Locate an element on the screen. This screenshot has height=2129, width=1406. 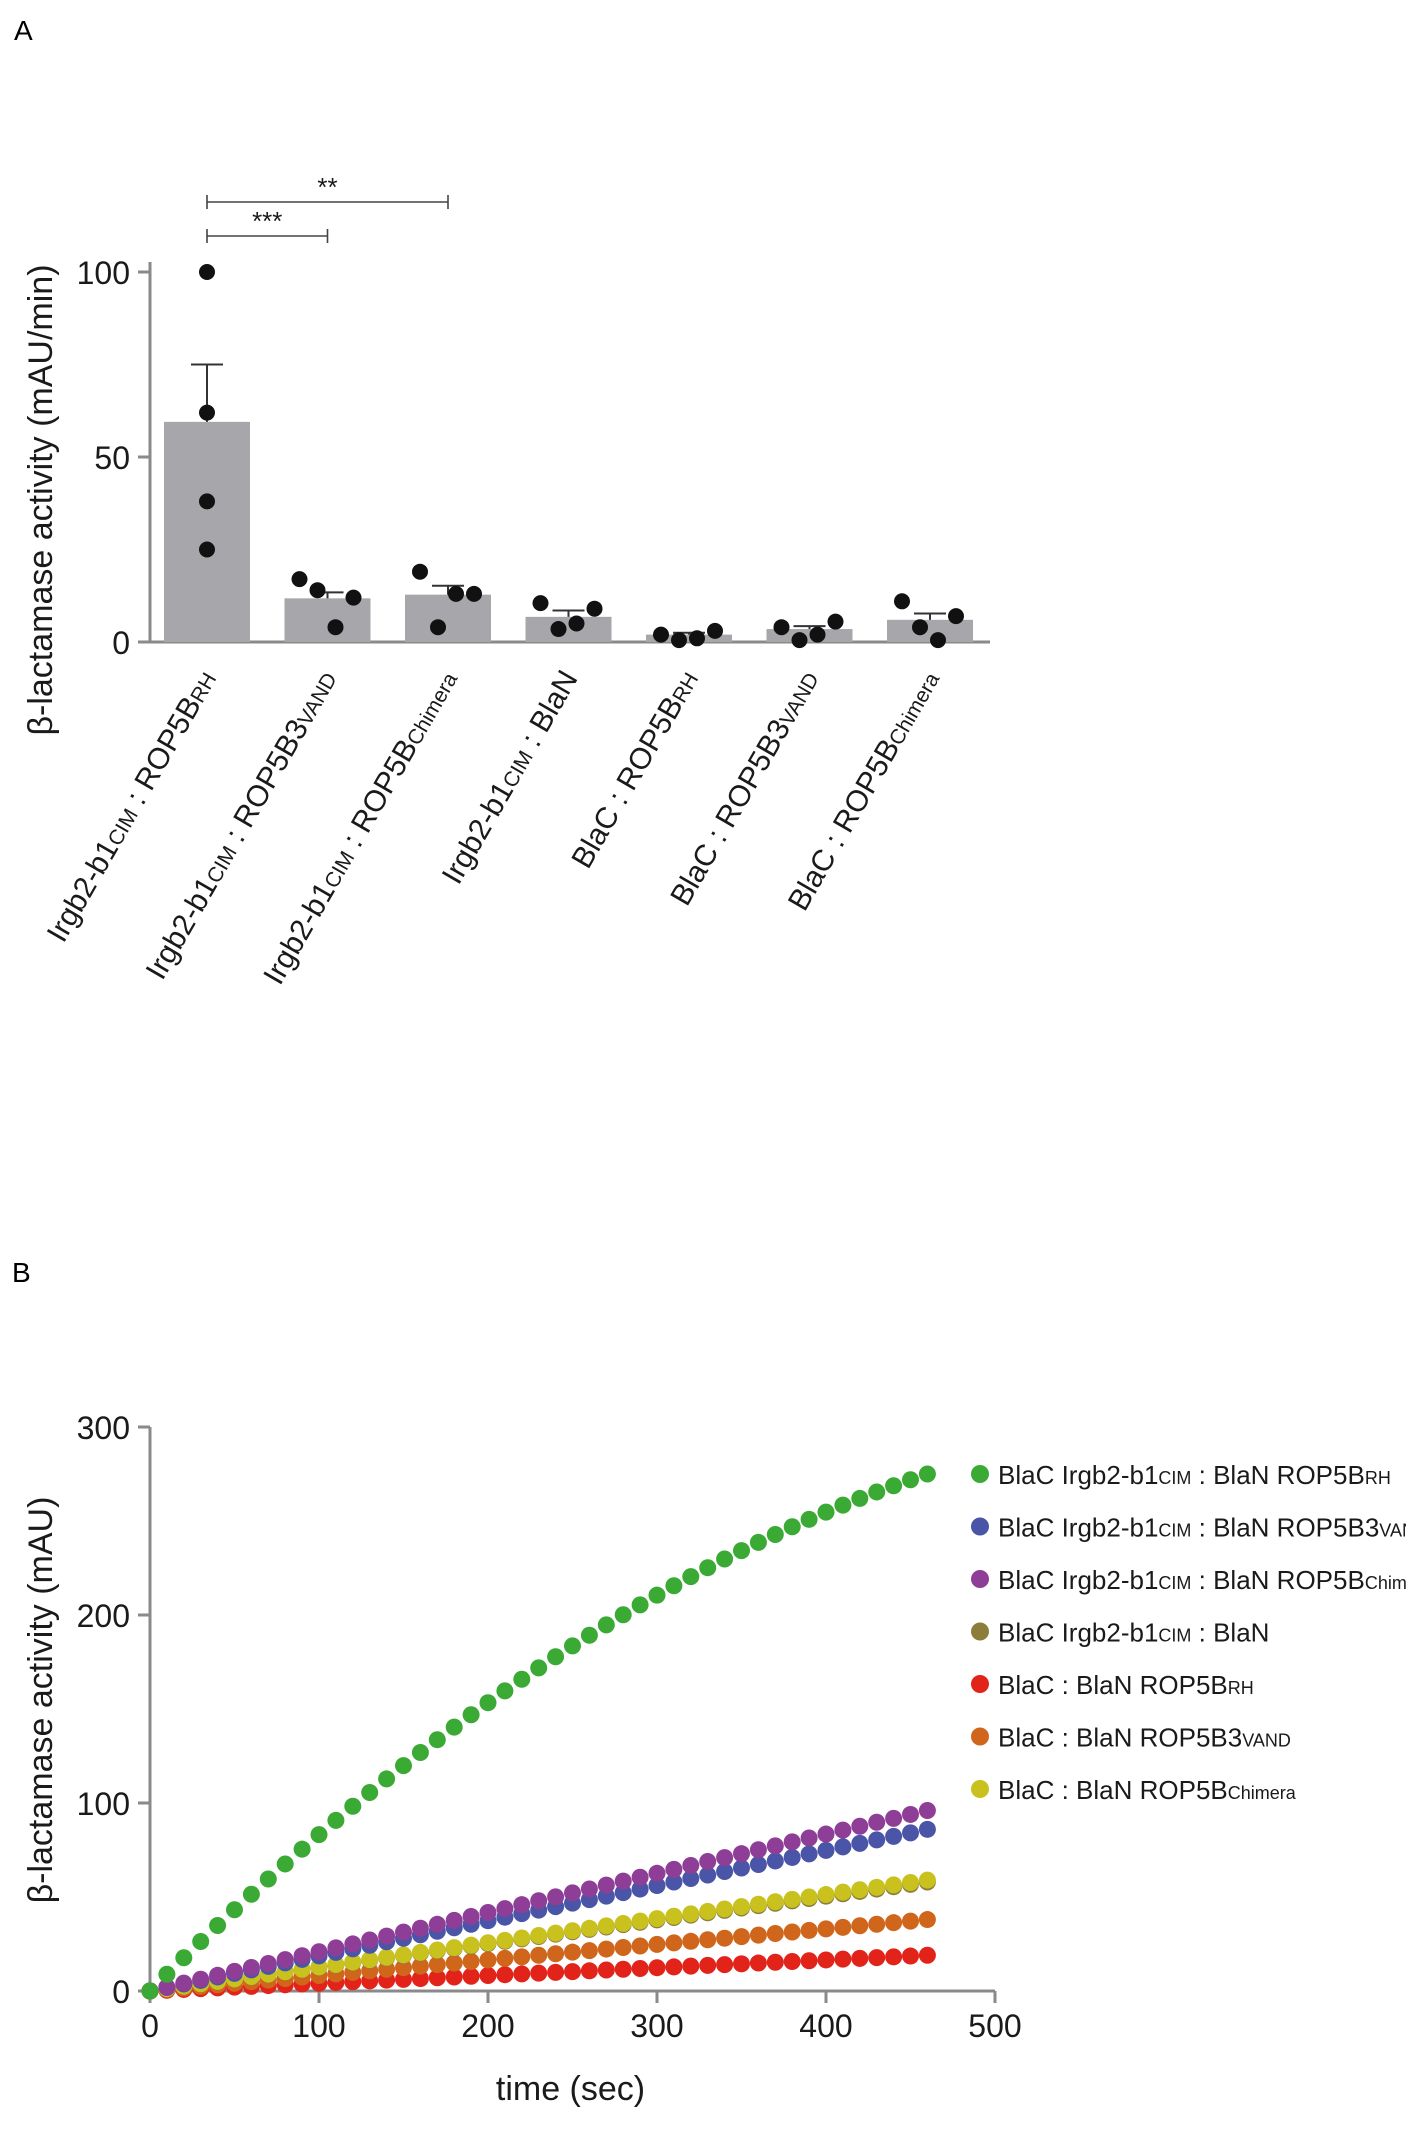
category-sep-2: : ROP5B is located at coordinates (378, 797).